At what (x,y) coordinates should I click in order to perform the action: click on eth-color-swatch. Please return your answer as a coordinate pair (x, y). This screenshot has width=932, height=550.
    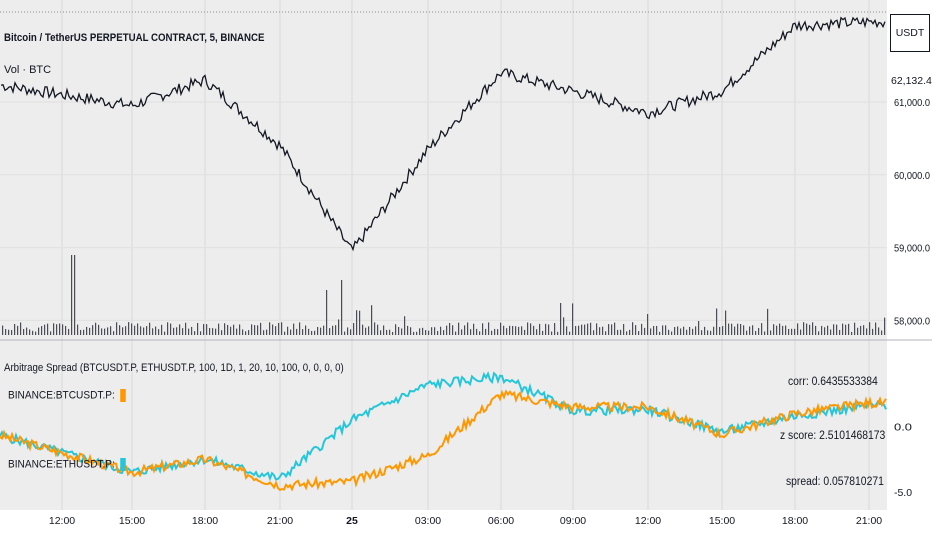
    Looking at the image, I should click on (123, 464).